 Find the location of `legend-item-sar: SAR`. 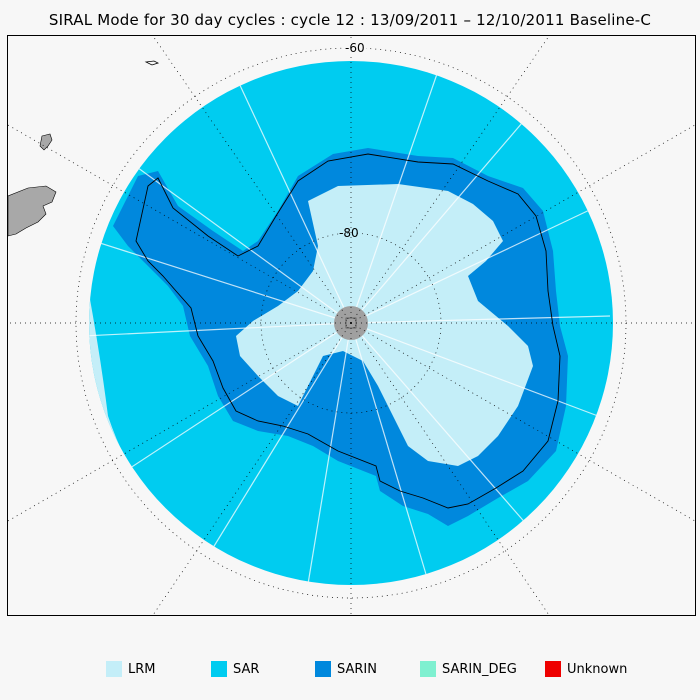

legend-item-sar: SAR is located at coordinates (235, 669).